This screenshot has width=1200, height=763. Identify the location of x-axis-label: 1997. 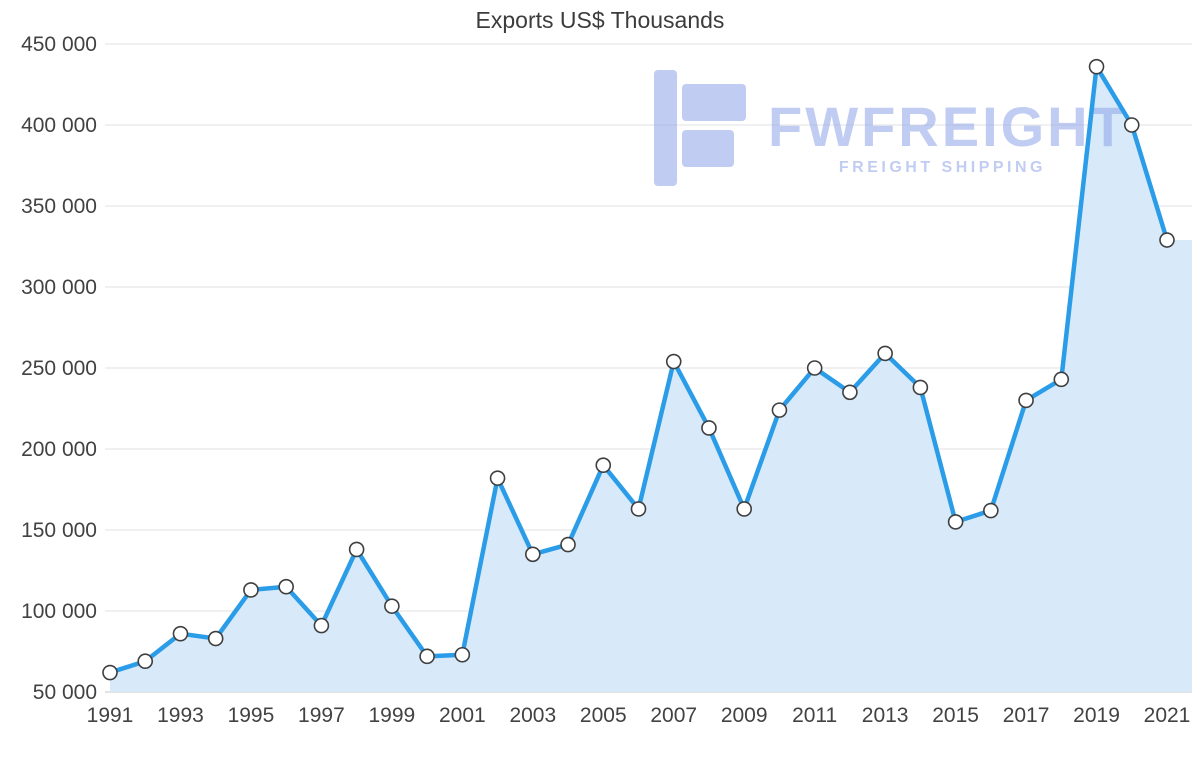
(321, 715).